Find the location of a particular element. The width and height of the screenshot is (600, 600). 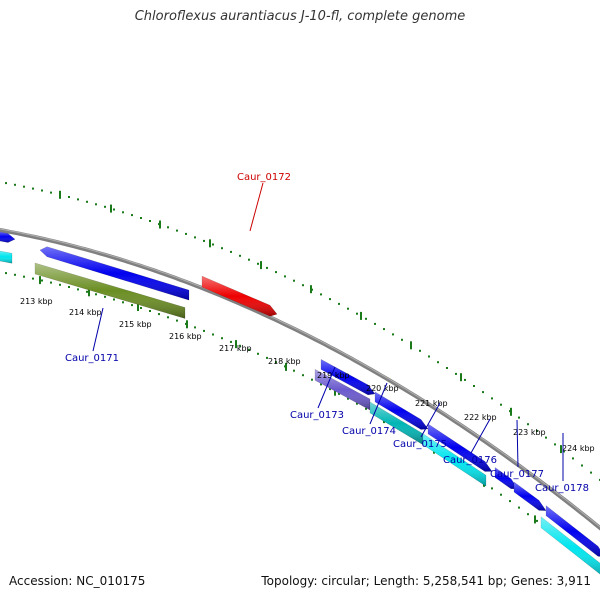

gene-label: Caur_0177 is located at coordinates (517, 474).